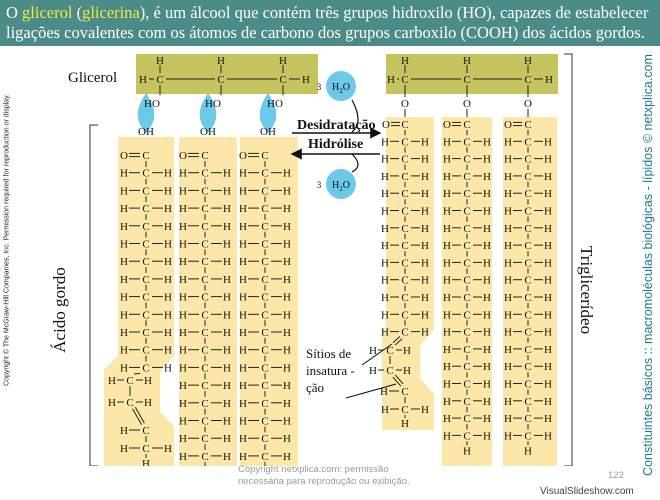 Image resolution: width=660 pixels, height=500 pixels. What do you see at coordinates (341, 184) in the screenshot?
I see `water-bottom` at bounding box center [341, 184].